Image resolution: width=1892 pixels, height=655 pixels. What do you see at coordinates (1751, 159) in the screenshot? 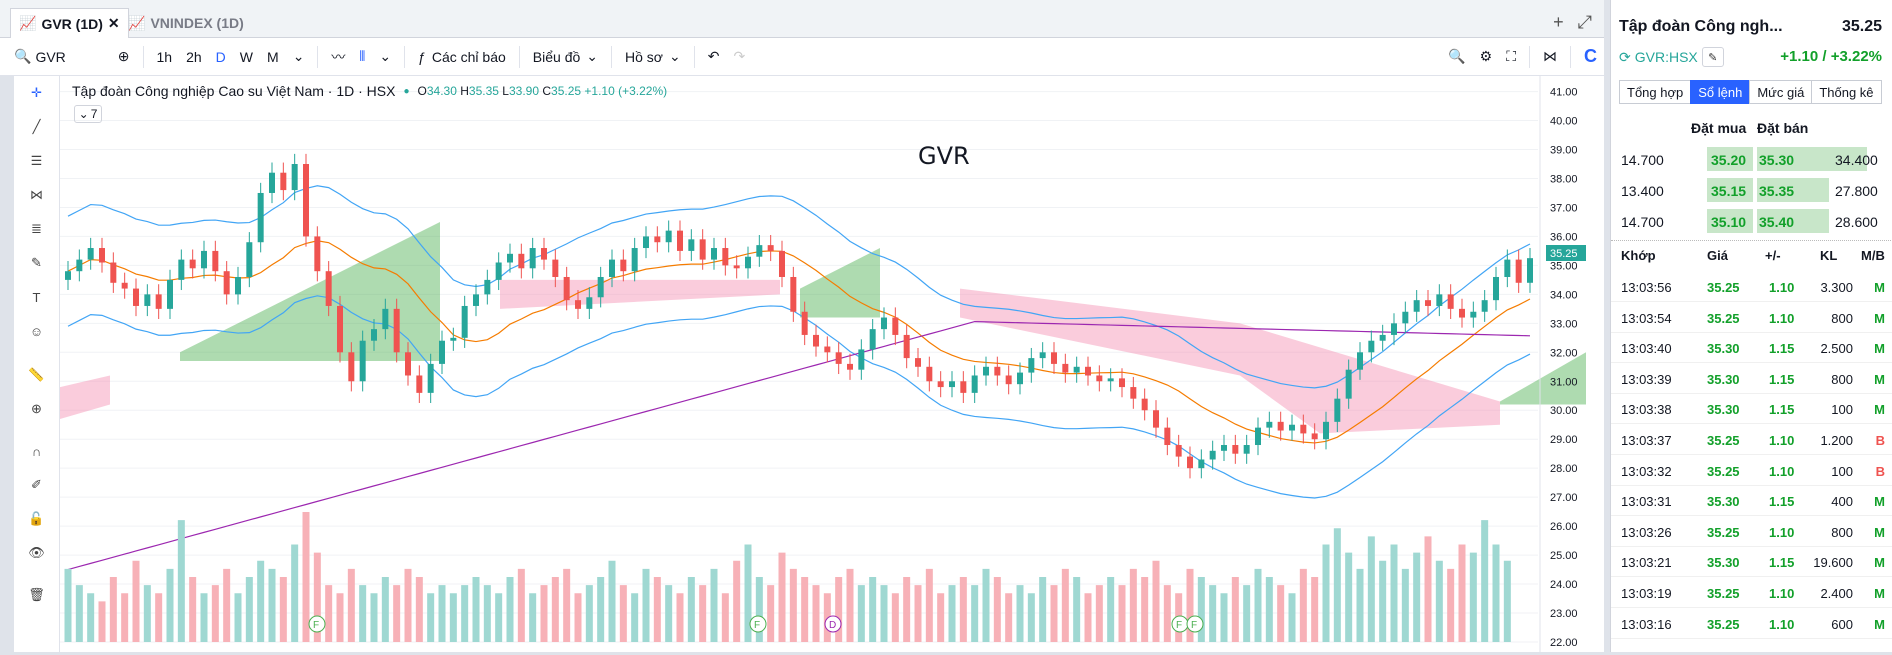
I see `orderbook-row: 14.700 35.20 35.30 34.400` at bounding box center [1751, 159].